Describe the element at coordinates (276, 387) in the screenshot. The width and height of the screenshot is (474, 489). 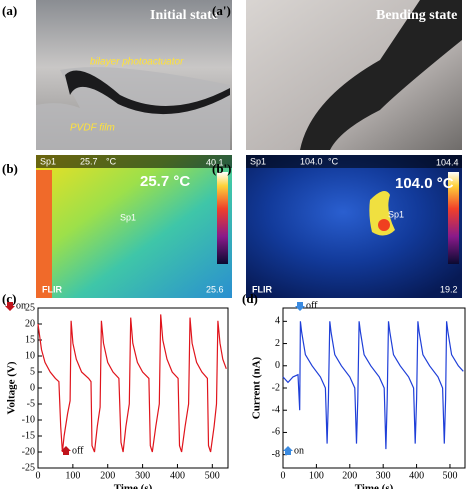
I see `y-tick-label: -2` at that location.